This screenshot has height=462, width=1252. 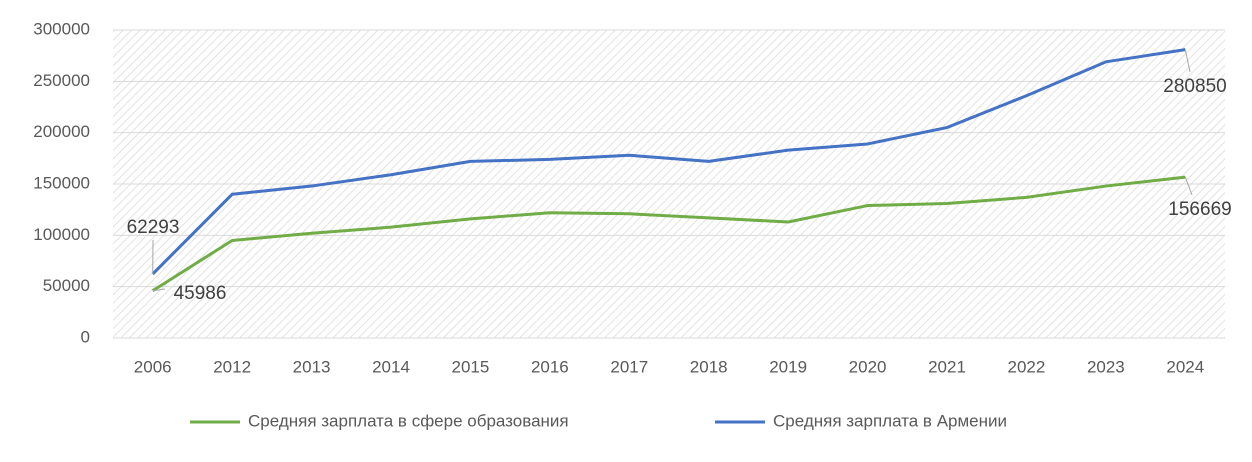 What do you see at coordinates (788, 366) in the screenshot?
I see `x-tick-label: 2019` at bounding box center [788, 366].